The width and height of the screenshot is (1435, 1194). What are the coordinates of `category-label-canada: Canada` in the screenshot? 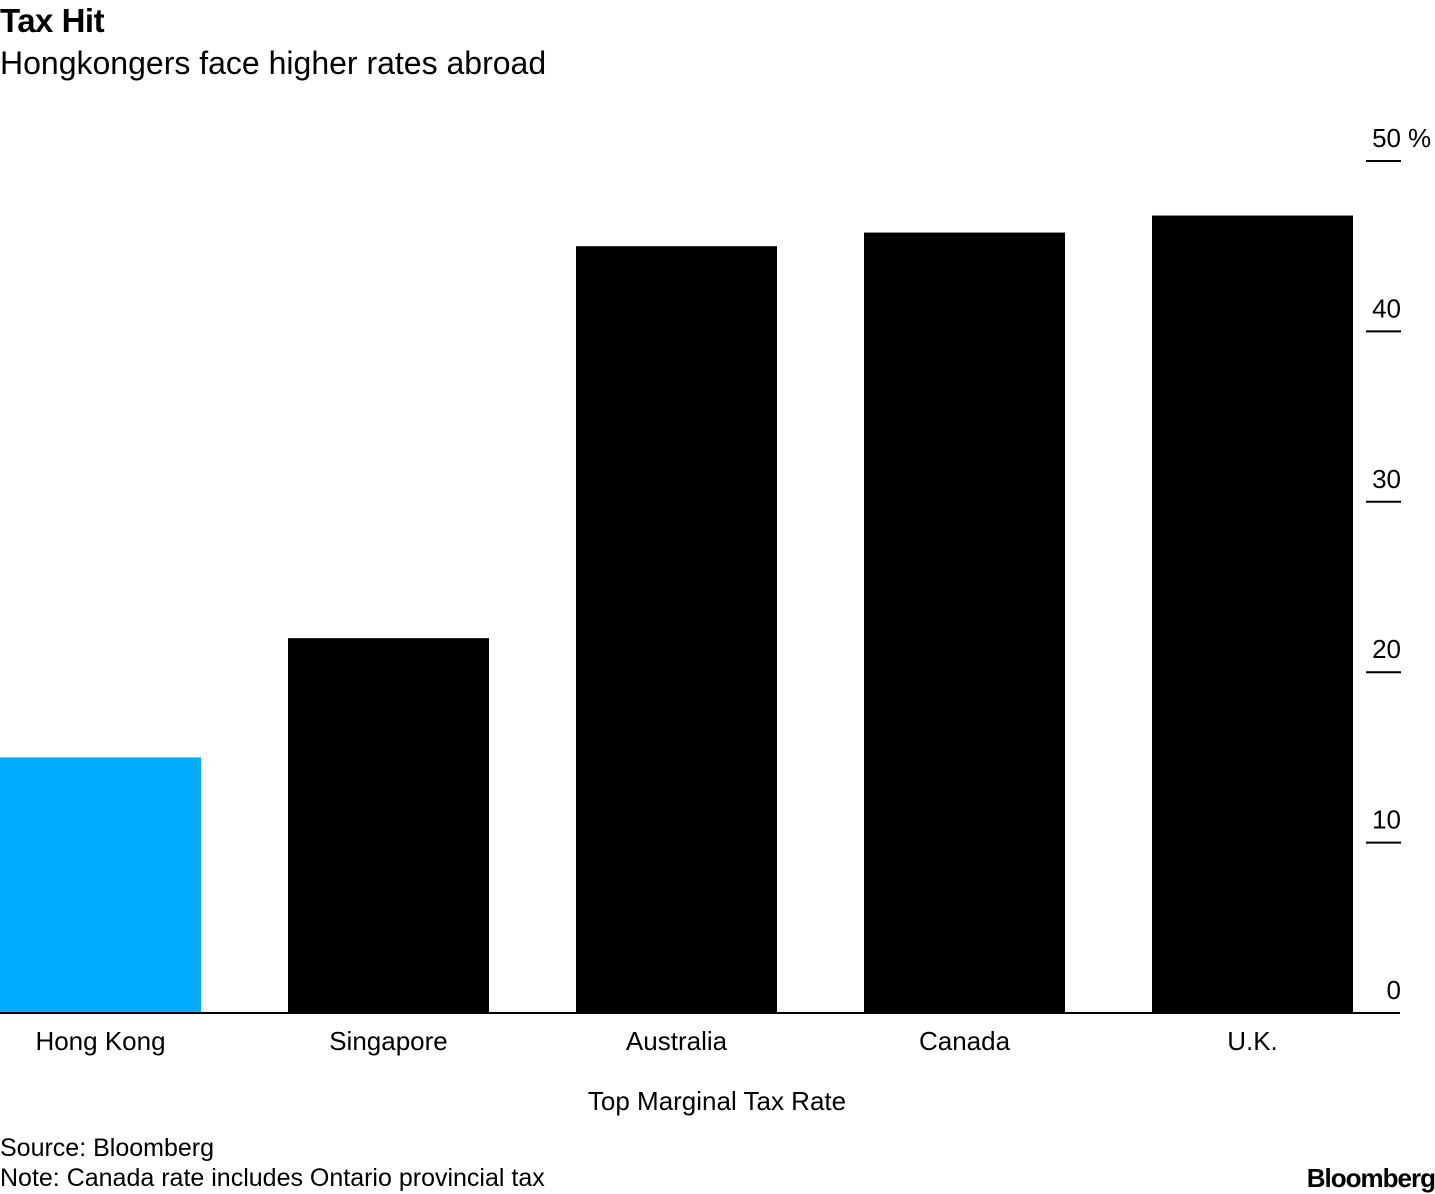 It's located at (965, 1041).